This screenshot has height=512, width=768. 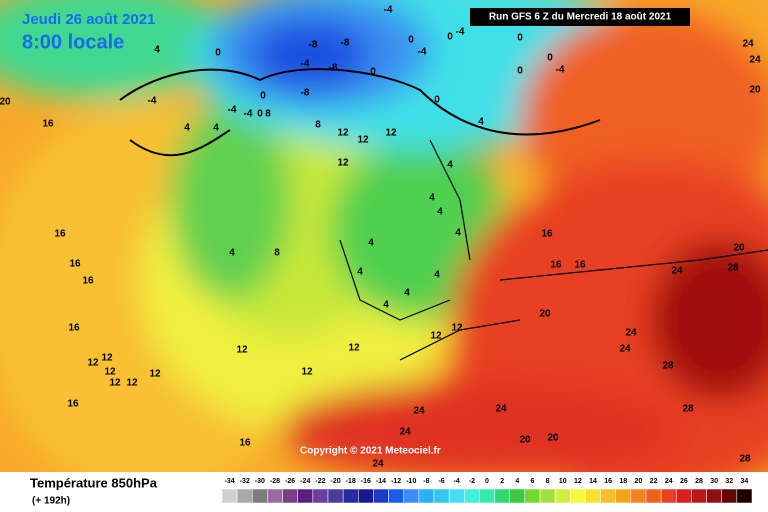 I want to click on scale-tick-label: 24, so click(x=669, y=481).